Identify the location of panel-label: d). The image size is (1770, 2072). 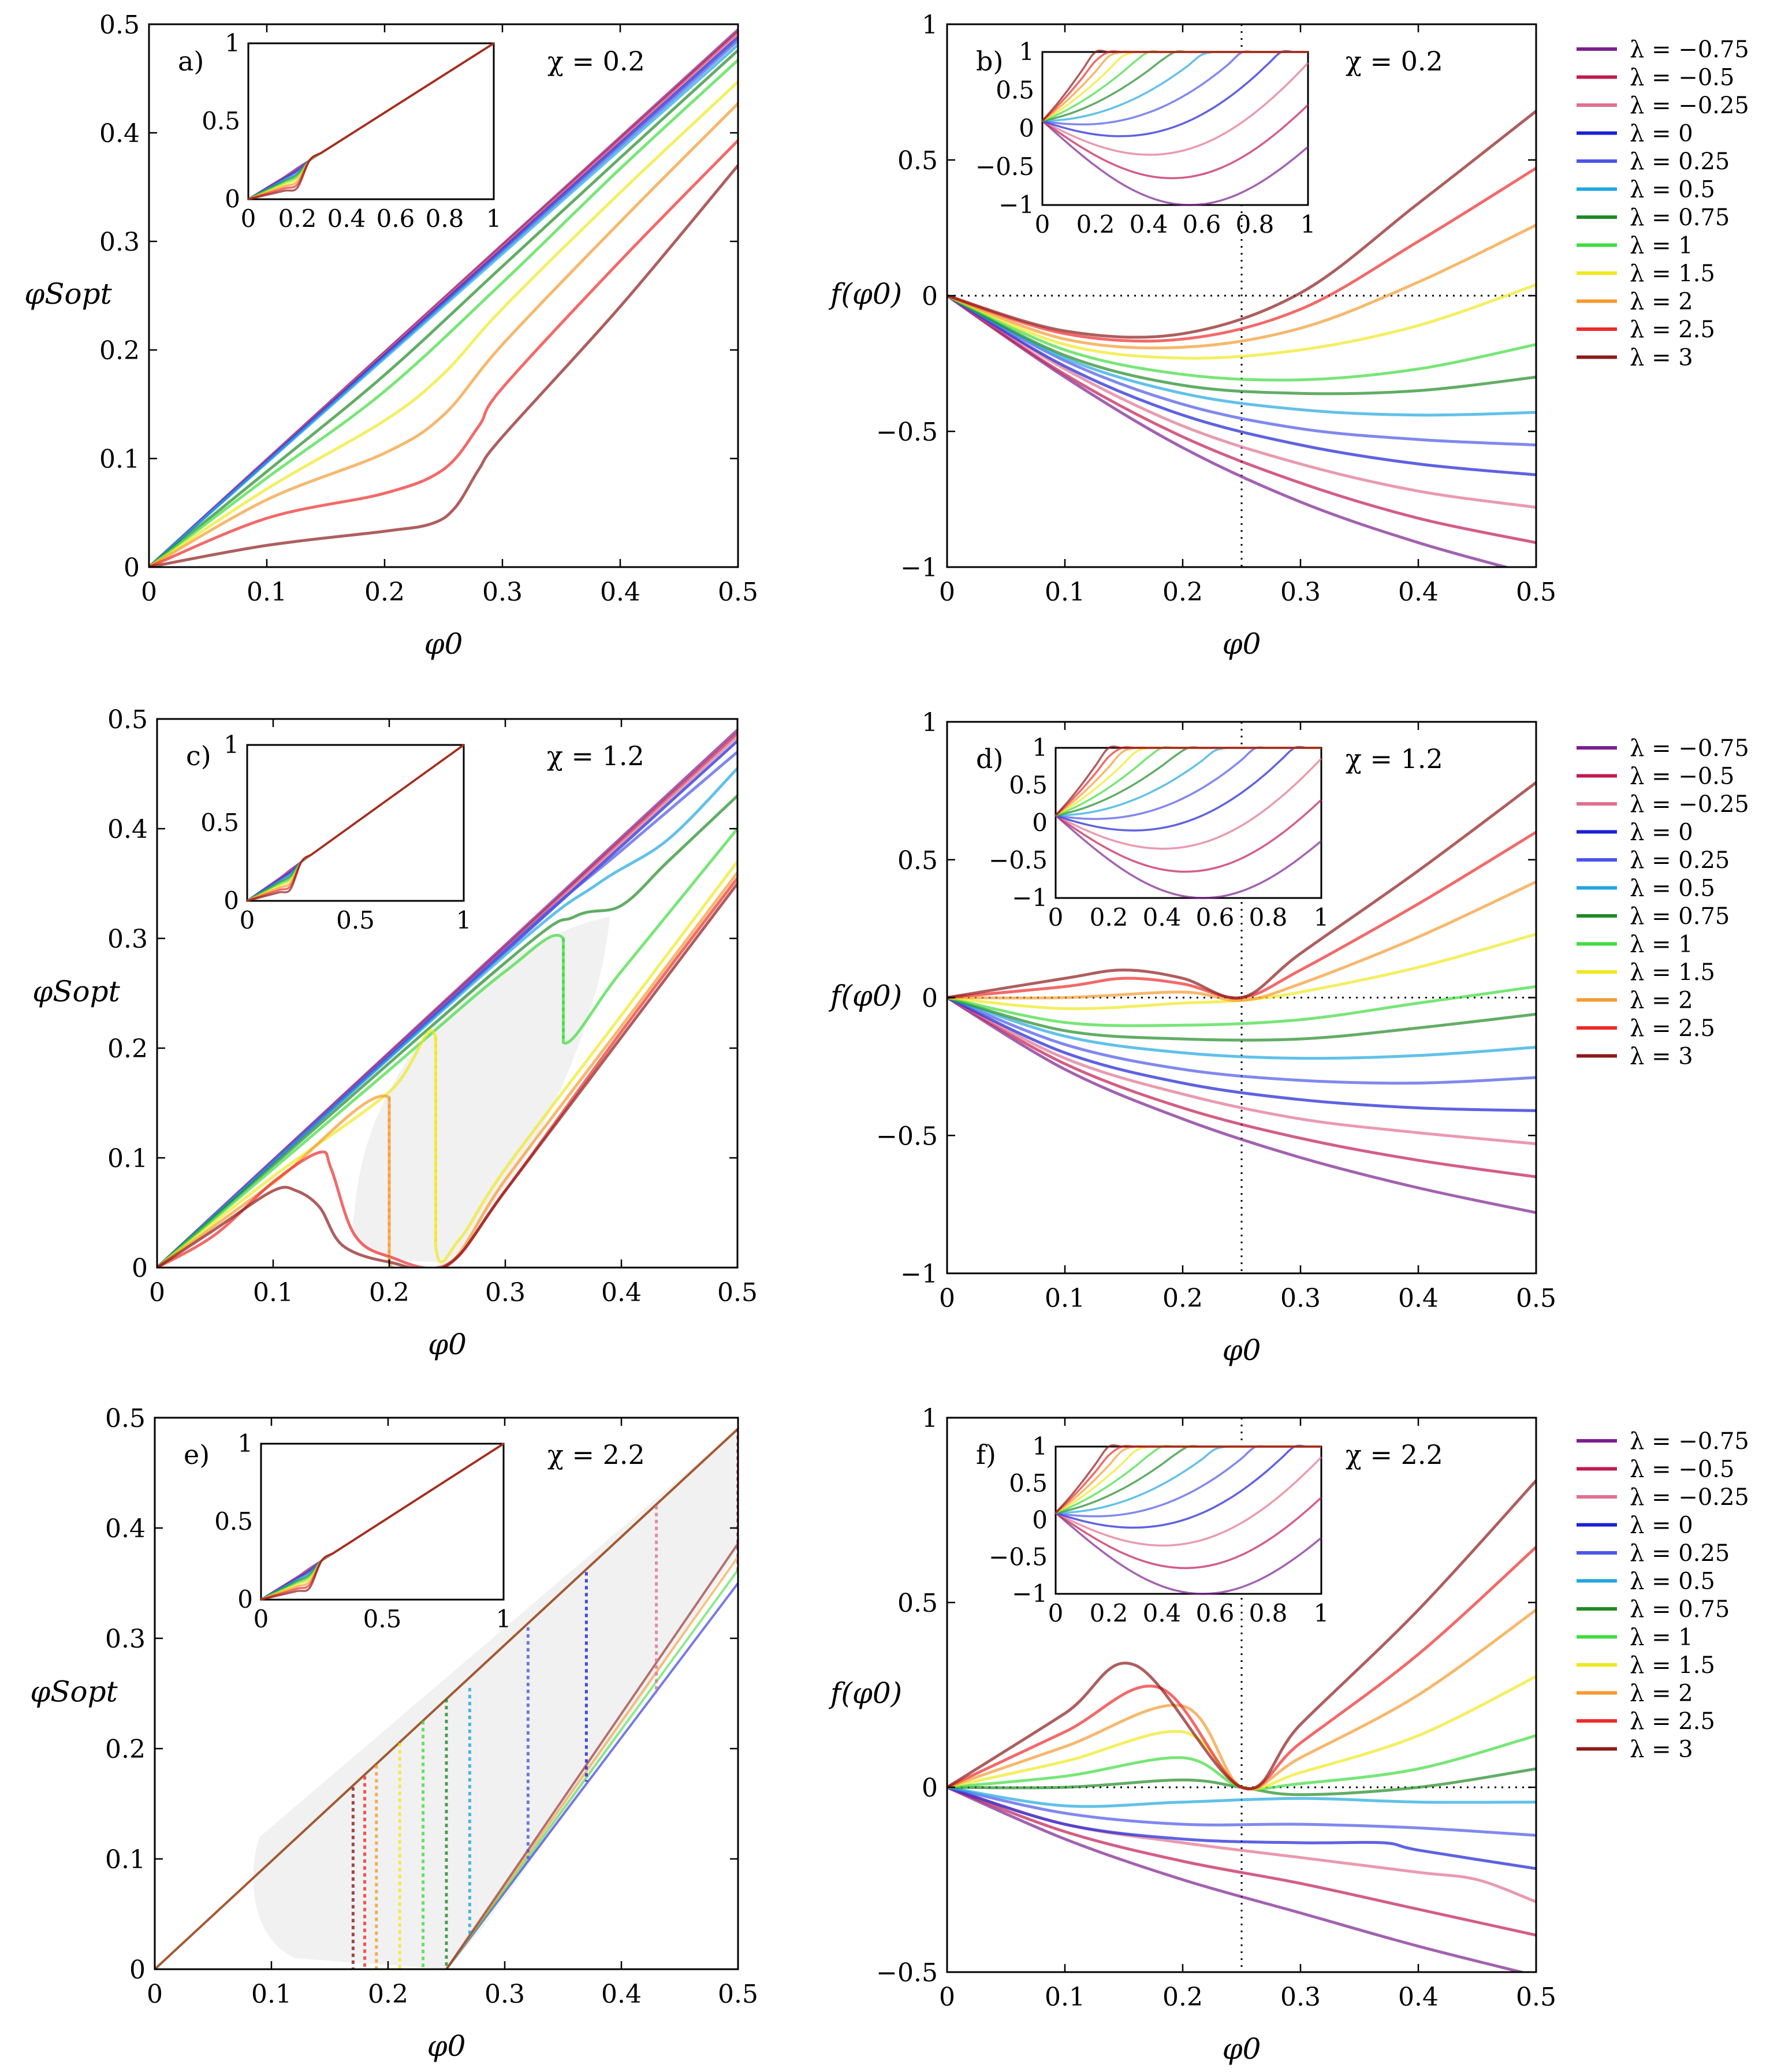
(989, 758).